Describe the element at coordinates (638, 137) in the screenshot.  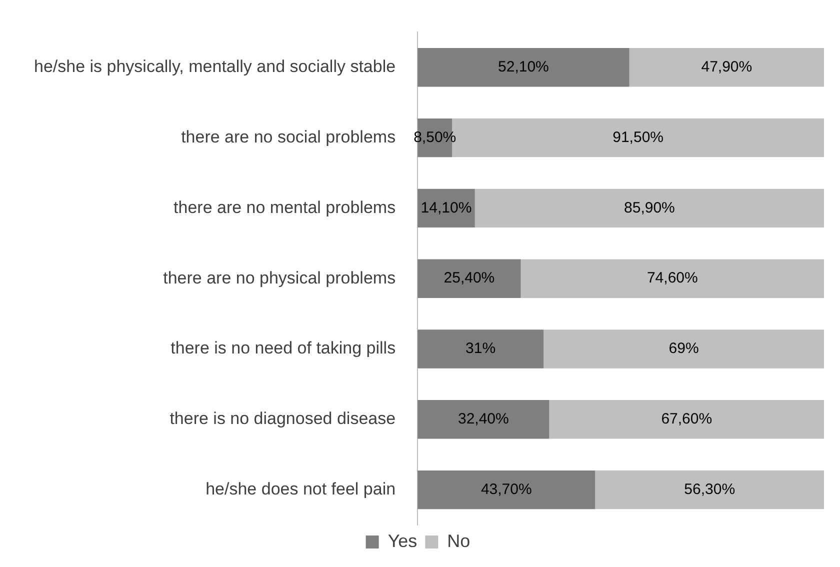
I see `data-label: 91,50%` at that location.